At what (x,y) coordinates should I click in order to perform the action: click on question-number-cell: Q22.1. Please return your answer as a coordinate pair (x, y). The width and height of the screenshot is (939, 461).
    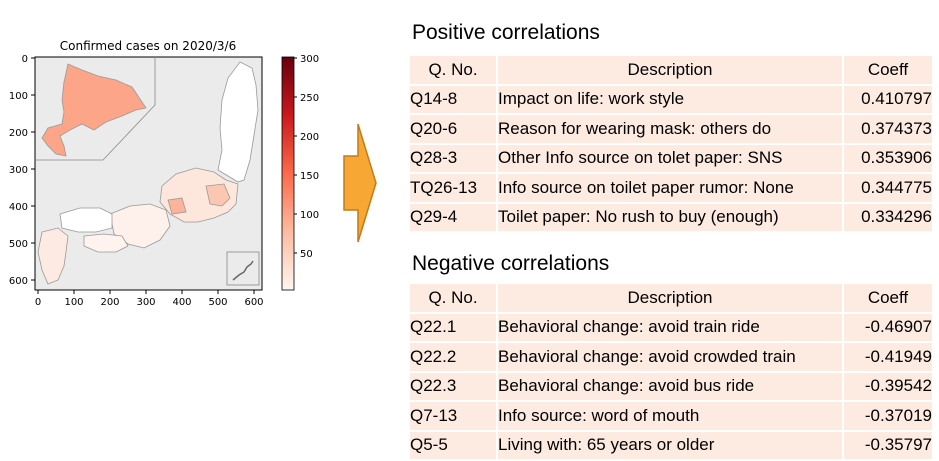
    Looking at the image, I should click on (453, 327).